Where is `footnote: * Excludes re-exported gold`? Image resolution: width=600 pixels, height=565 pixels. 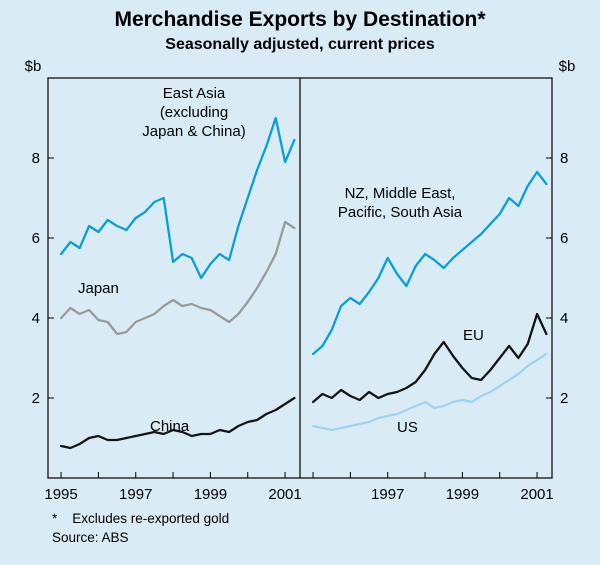 footnote: * Excludes re-exported gold is located at coordinates (141, 518).